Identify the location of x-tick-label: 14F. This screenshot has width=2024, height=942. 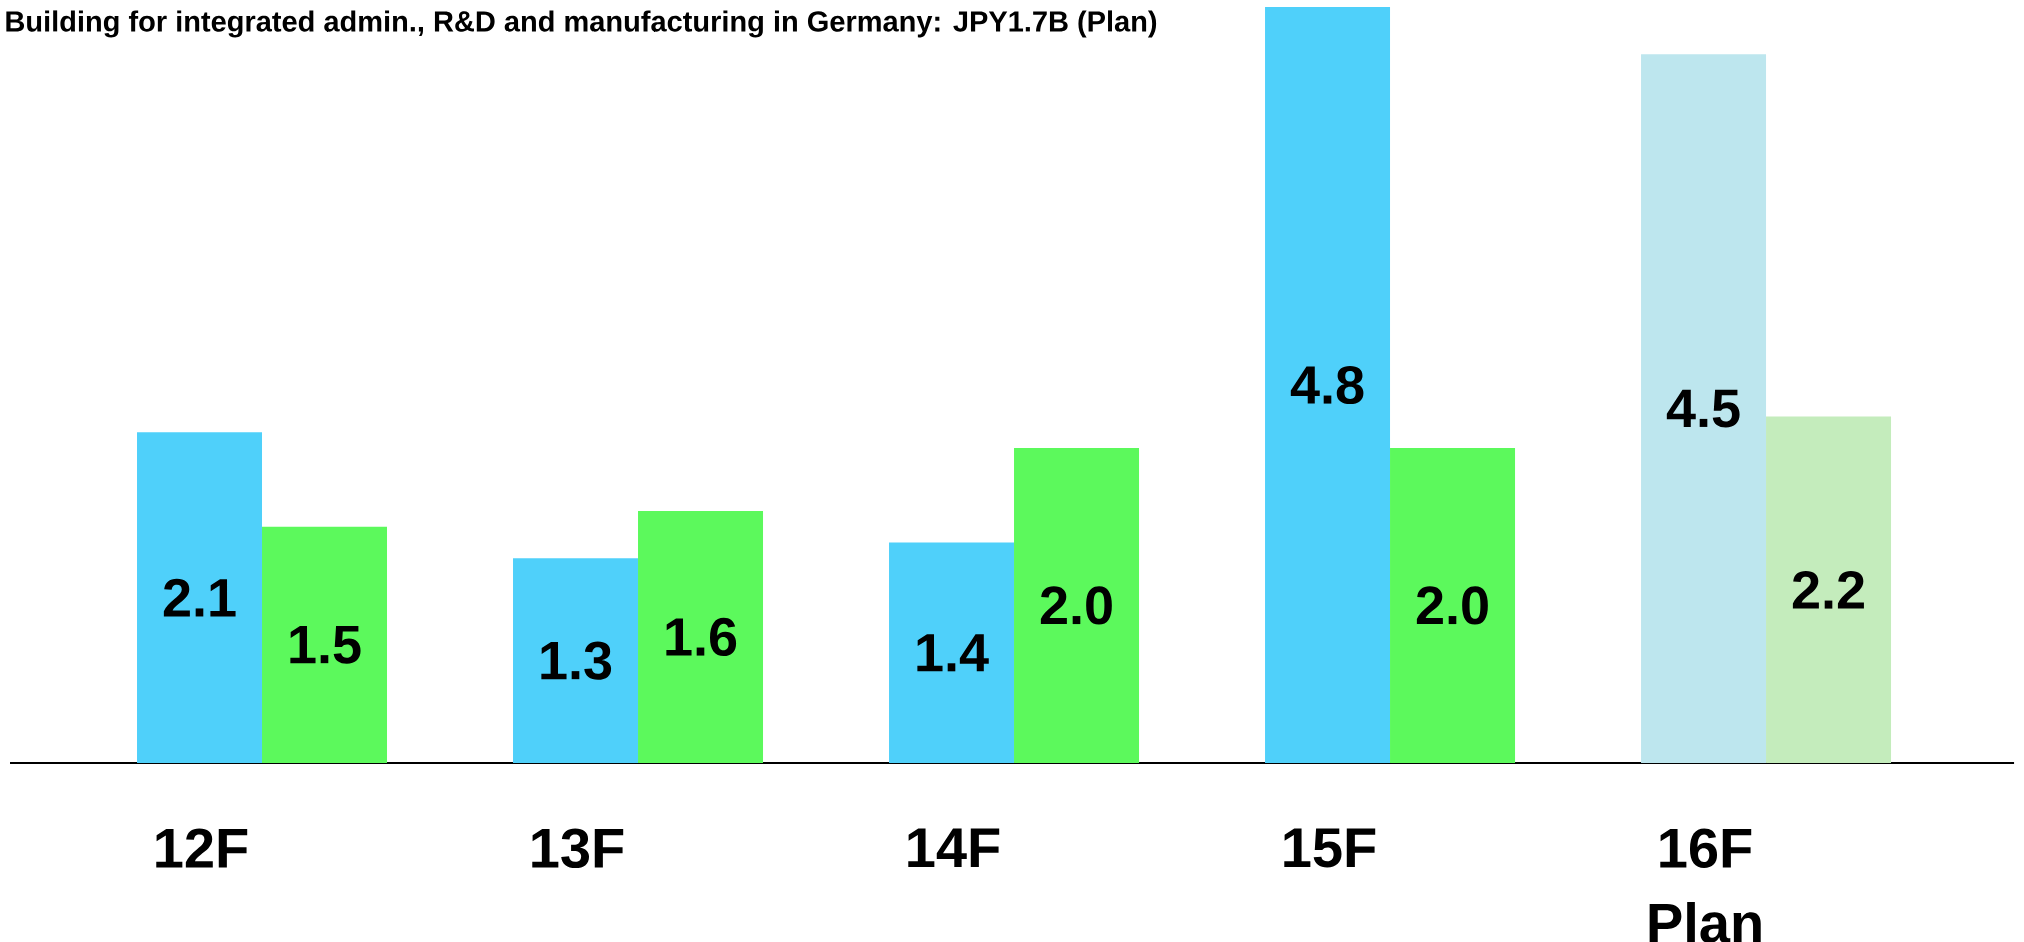
(954, 847).